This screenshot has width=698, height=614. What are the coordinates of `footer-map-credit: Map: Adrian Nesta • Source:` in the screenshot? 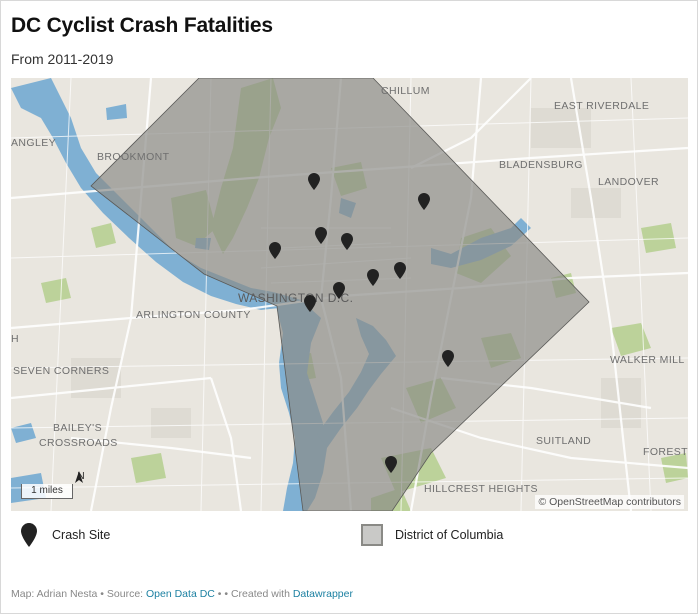 It's located at (78, 594).